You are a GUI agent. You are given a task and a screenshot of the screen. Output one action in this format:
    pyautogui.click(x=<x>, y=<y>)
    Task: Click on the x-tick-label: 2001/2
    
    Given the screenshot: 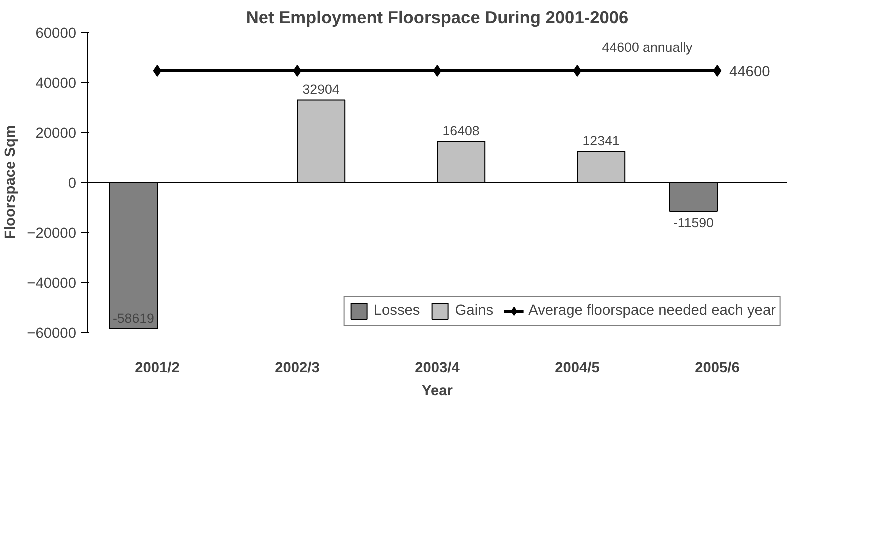 What is the action you would take?
    pyautogui.click(x=157, y=368)
    